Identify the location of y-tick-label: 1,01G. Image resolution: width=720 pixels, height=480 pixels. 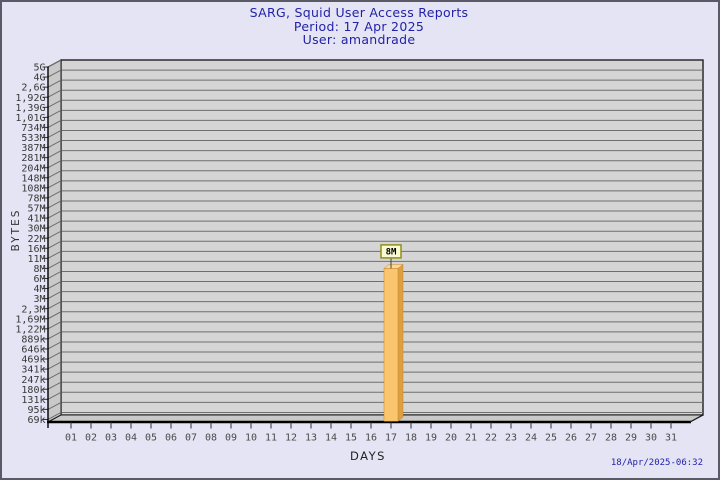
(30, 118).